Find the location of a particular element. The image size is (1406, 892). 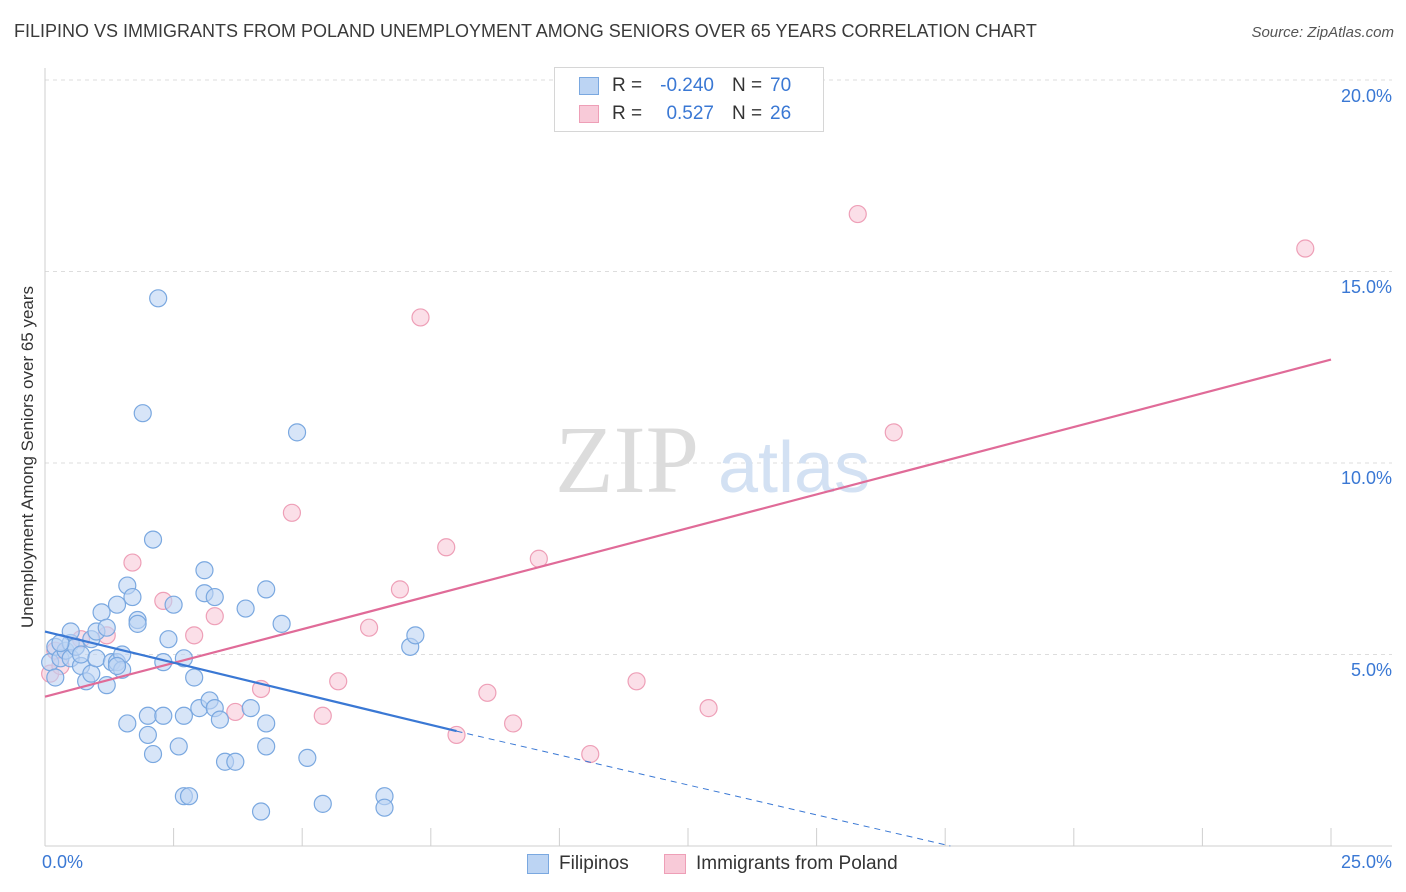

filipinos-legend-swatch is located at coordinates (538, 864).